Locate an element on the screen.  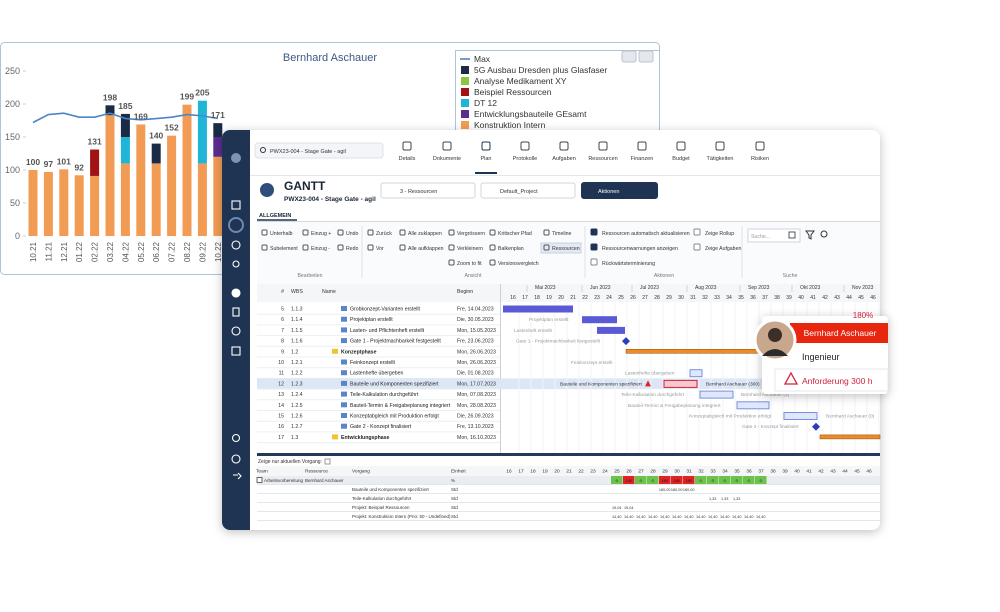
ribbon-item: Kritischer Pfad is located at coordinates (515, 234).